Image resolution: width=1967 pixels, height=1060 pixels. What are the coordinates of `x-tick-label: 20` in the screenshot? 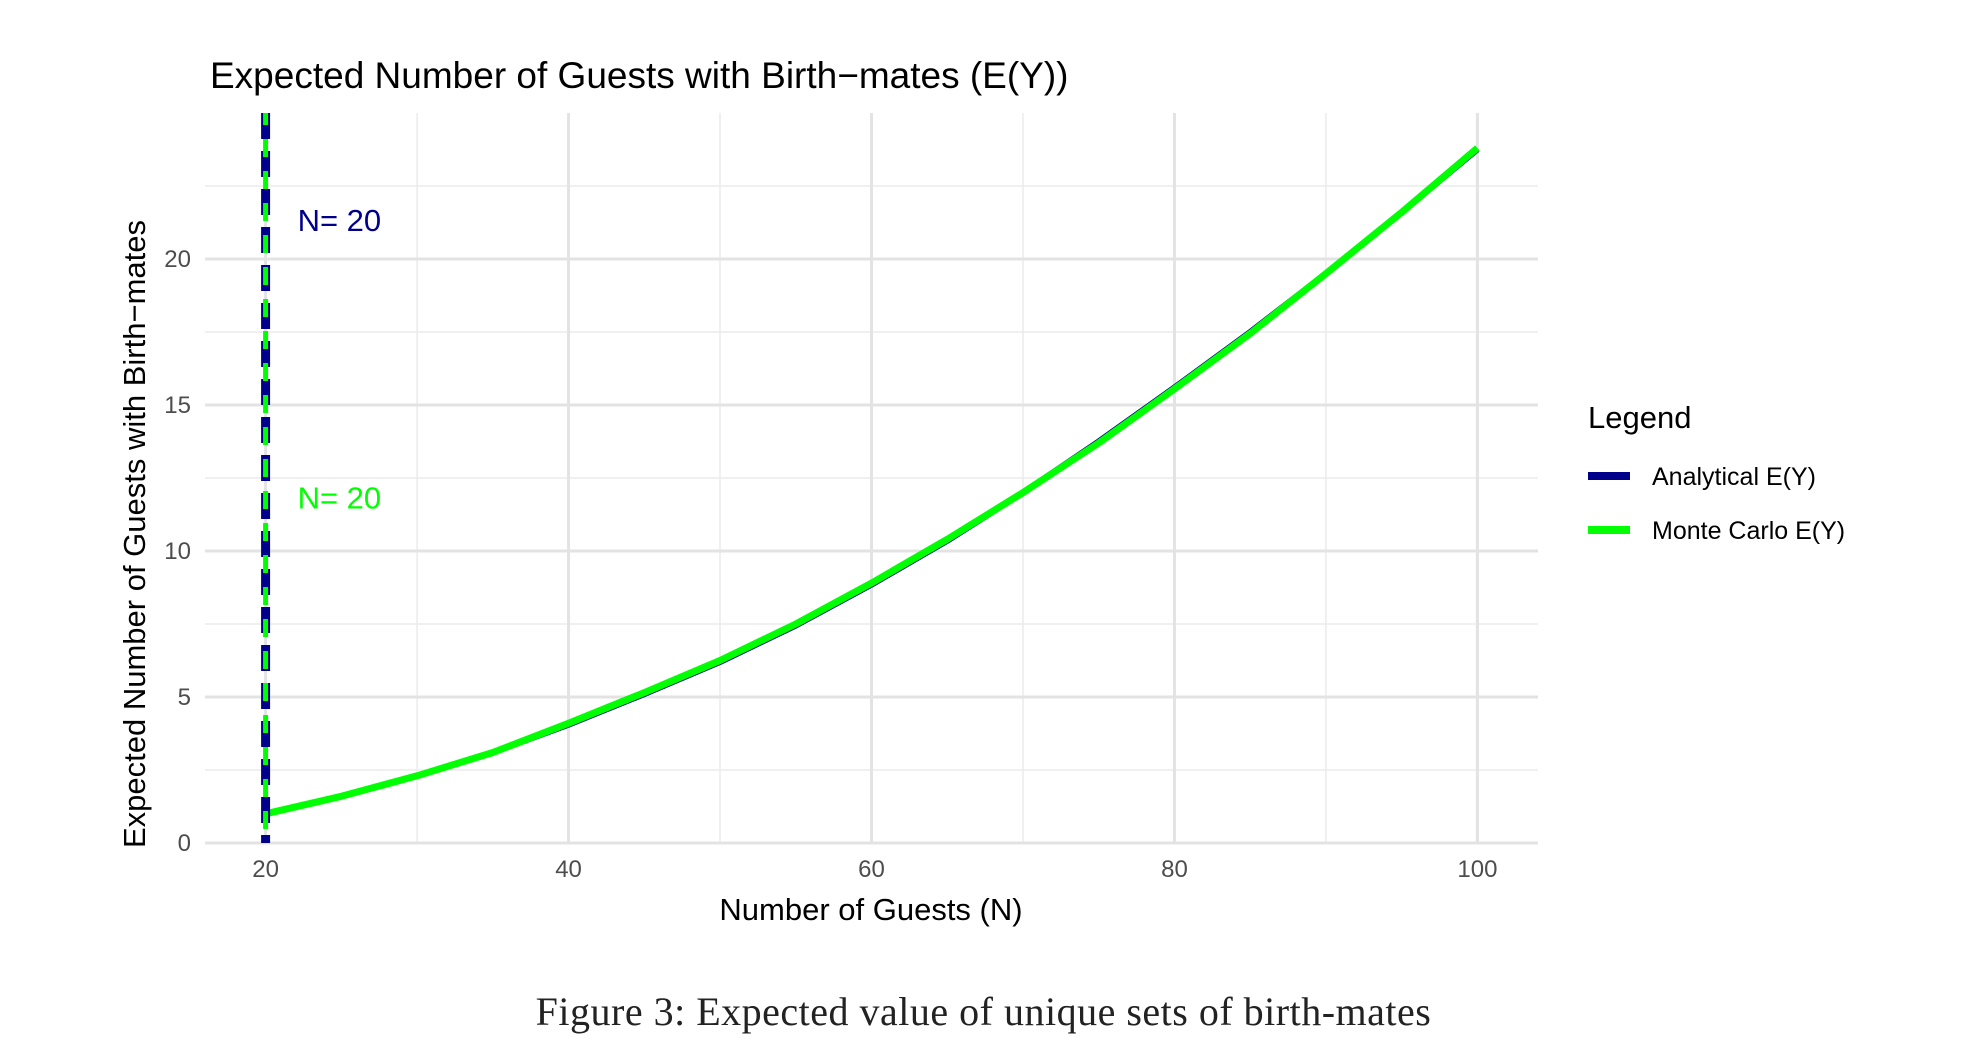 It's located at (265, 869).